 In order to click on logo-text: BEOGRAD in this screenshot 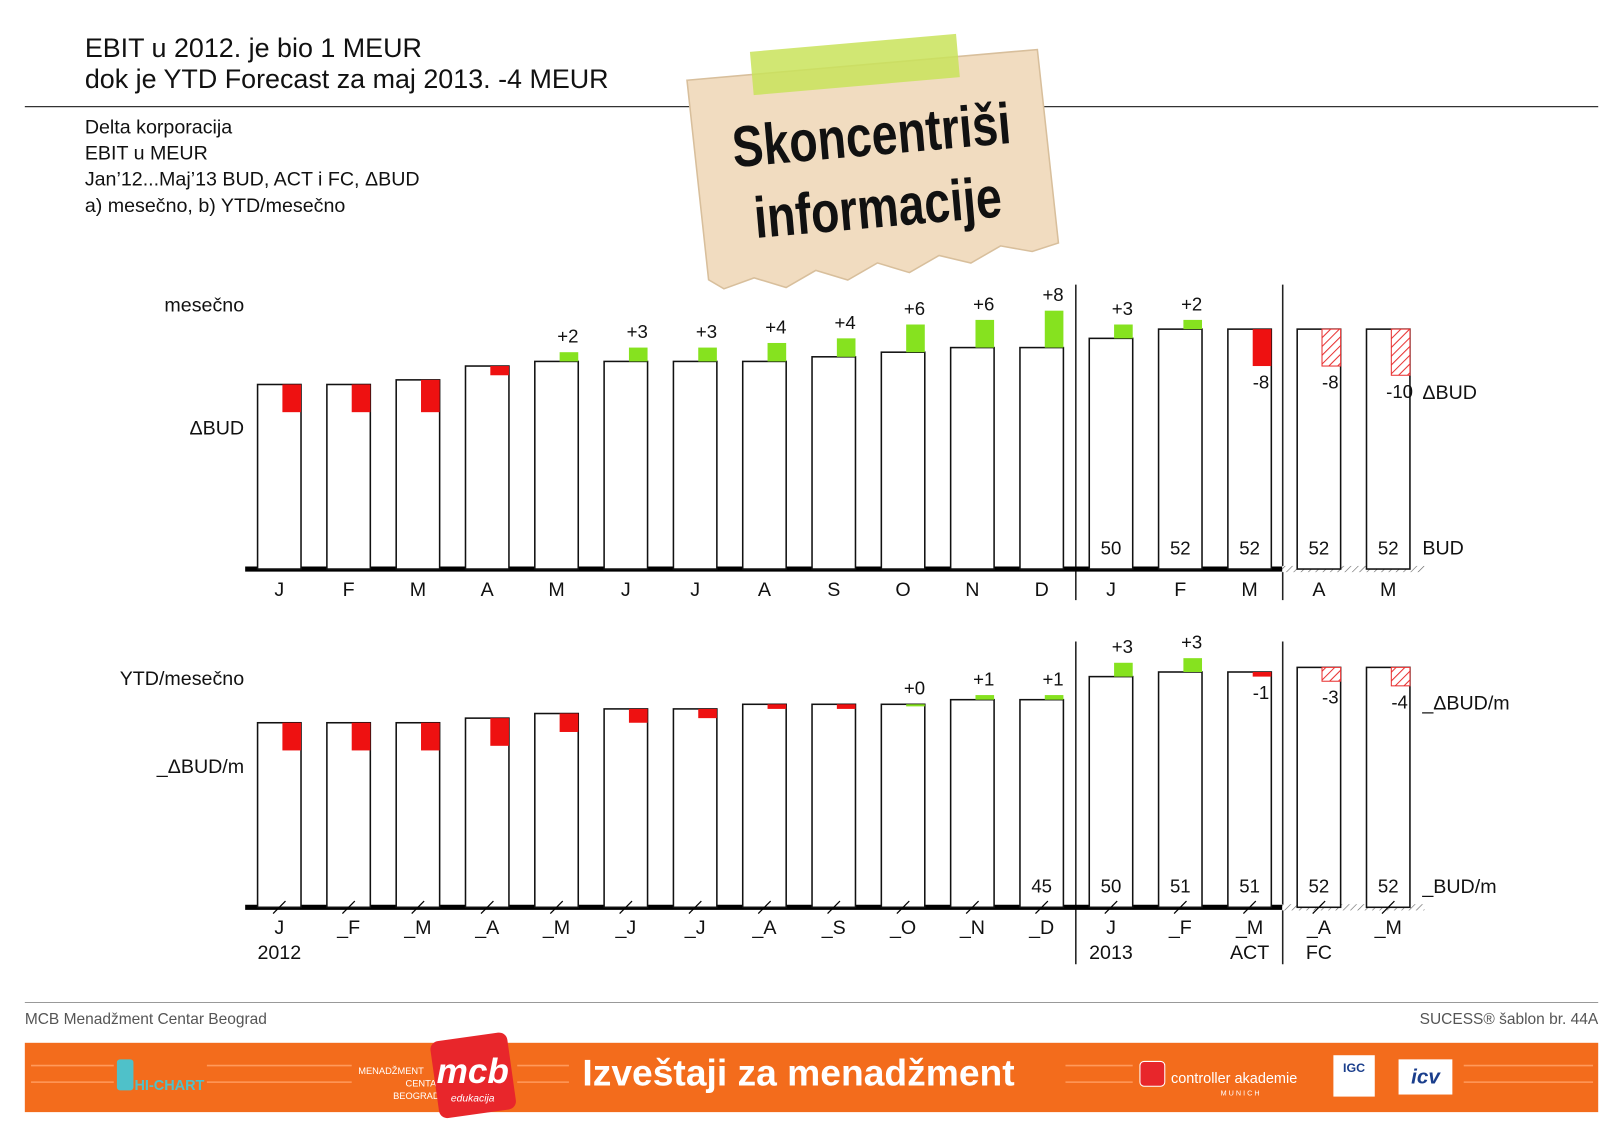, I will do `click(416, 1096)`.